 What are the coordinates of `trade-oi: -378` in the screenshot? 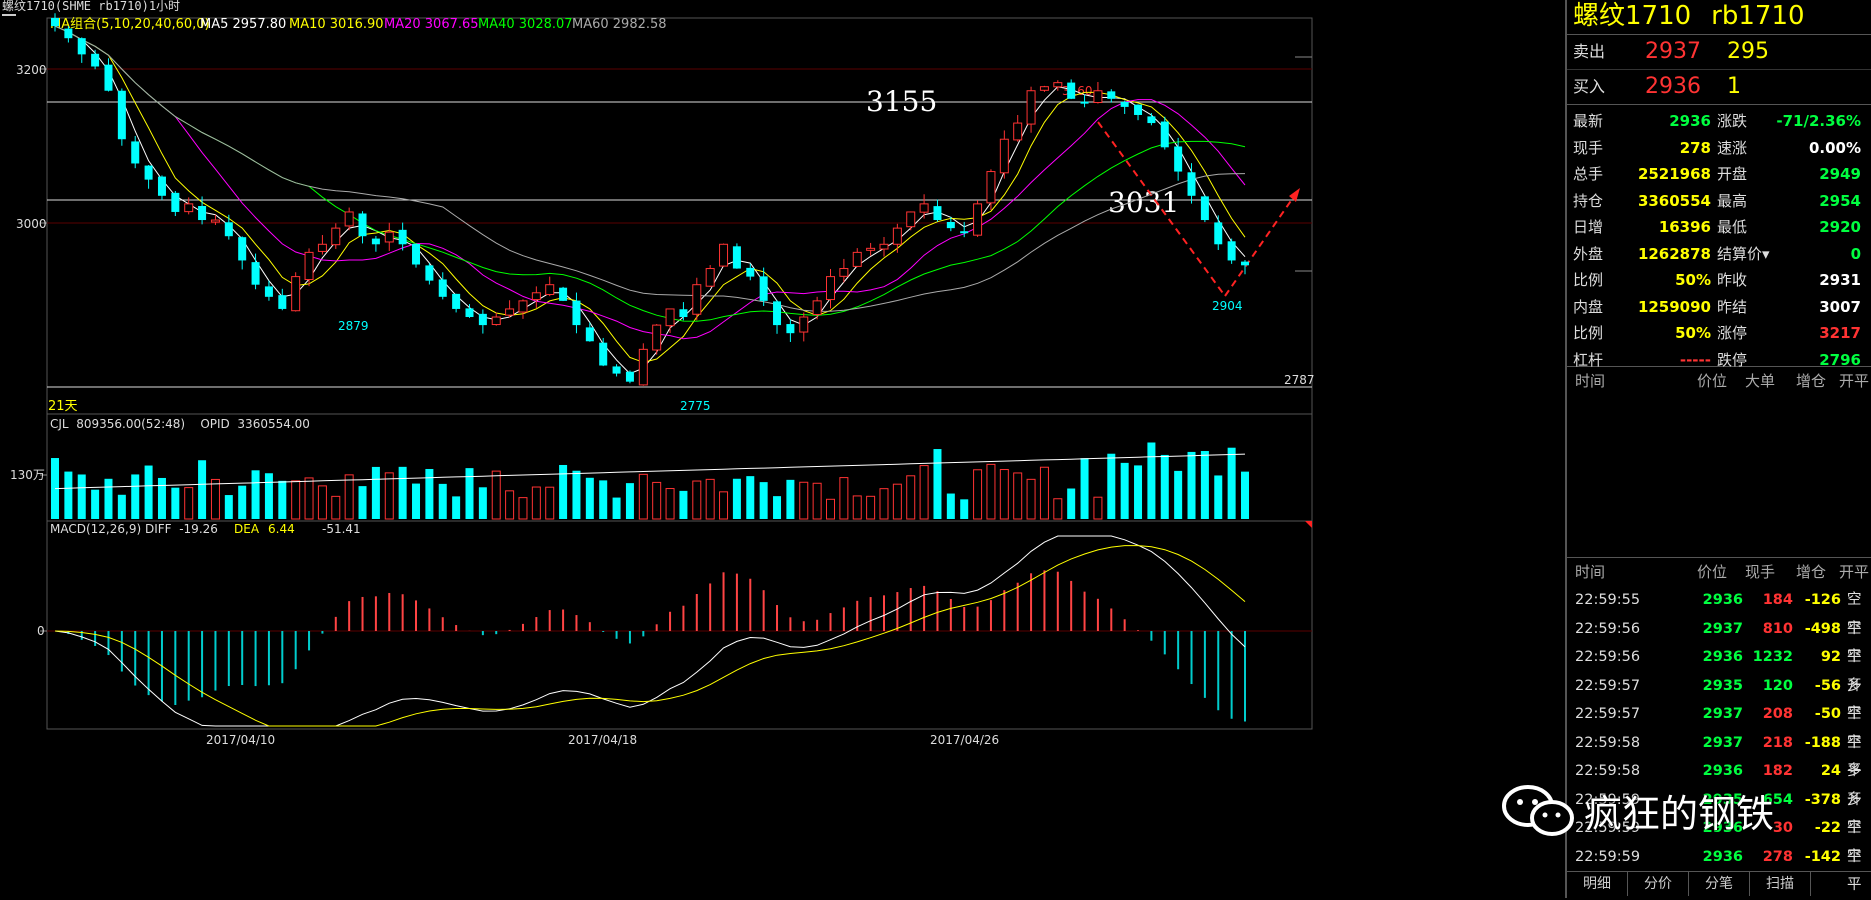 It's located at (1822, 799).